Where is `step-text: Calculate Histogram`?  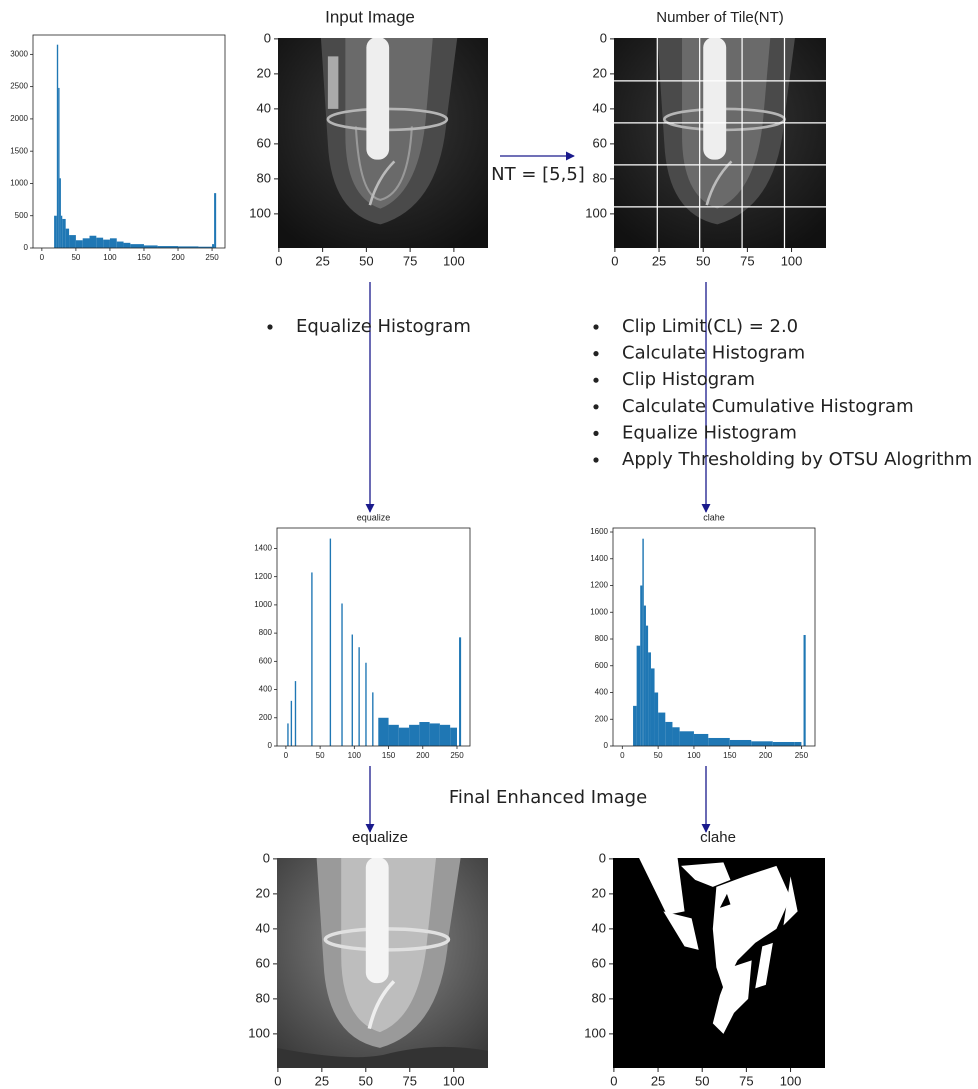
step-text: Calculate Histogram is located at coordinates (713, 353).